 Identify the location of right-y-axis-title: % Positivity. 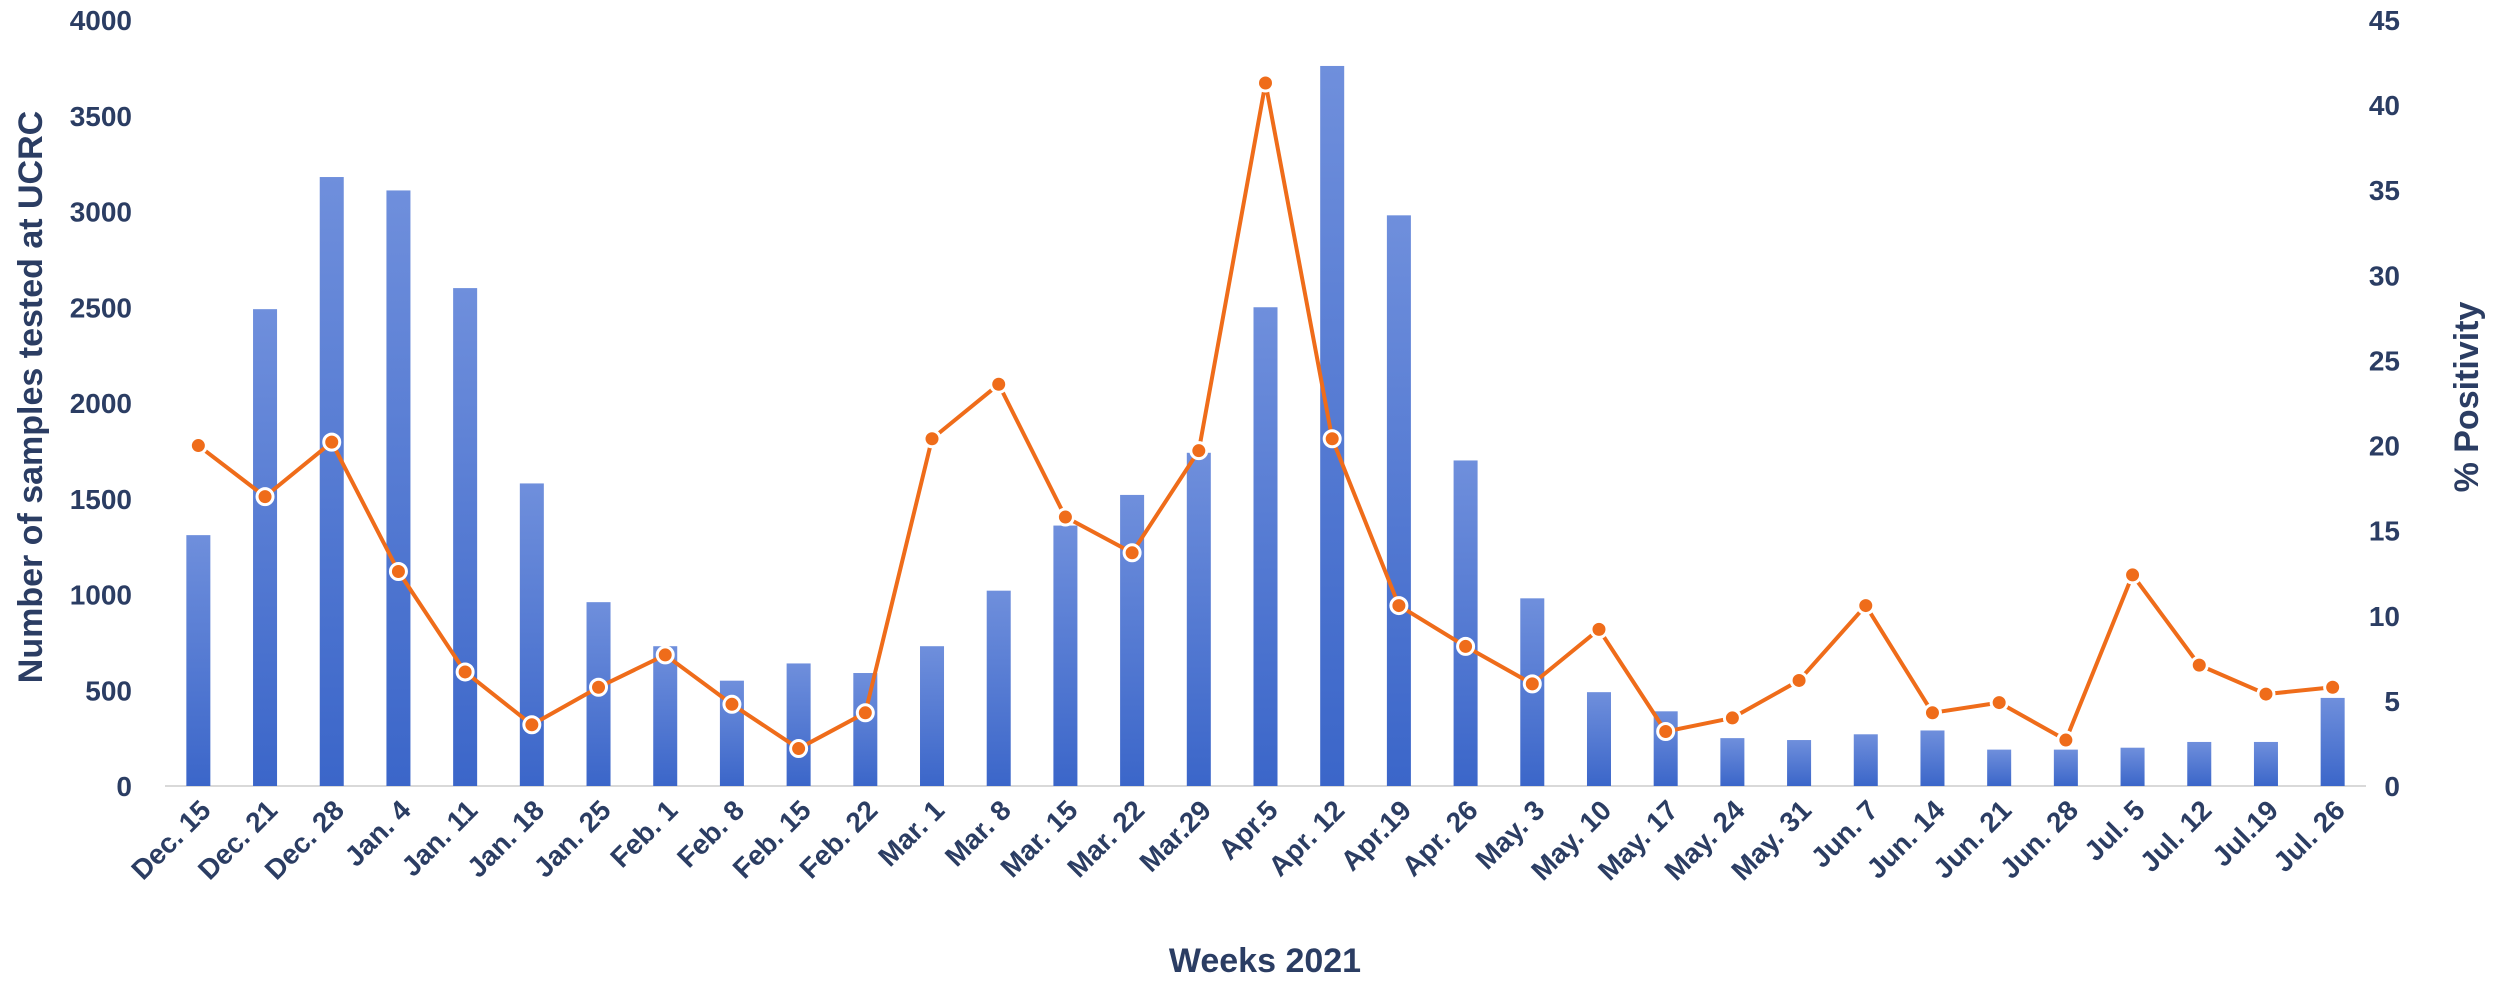
(2467, 396).